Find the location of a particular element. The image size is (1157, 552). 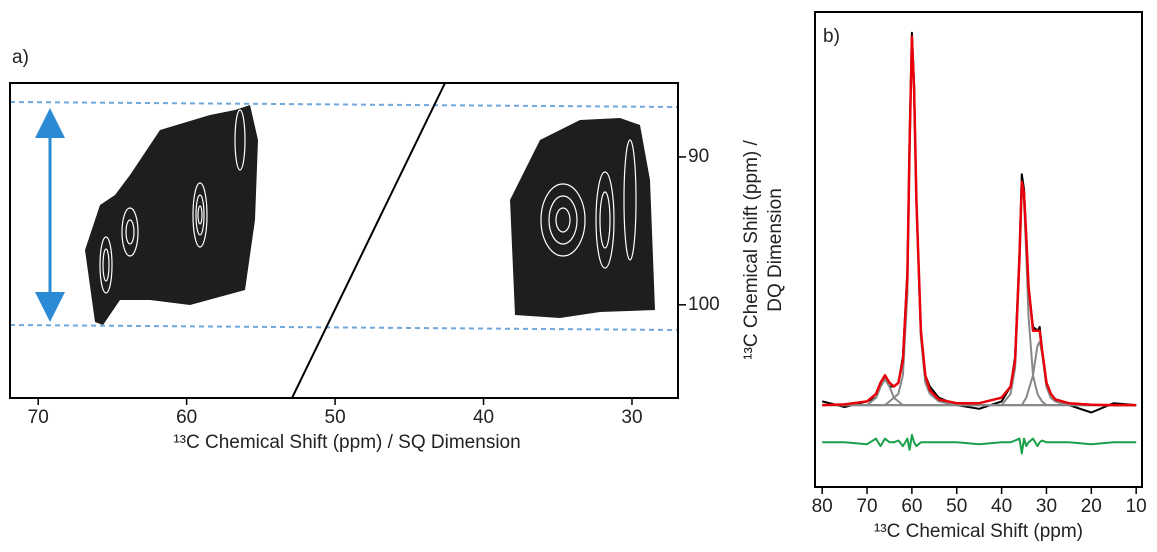

y-tick-label: 90 is located at coordinates (698, 156).